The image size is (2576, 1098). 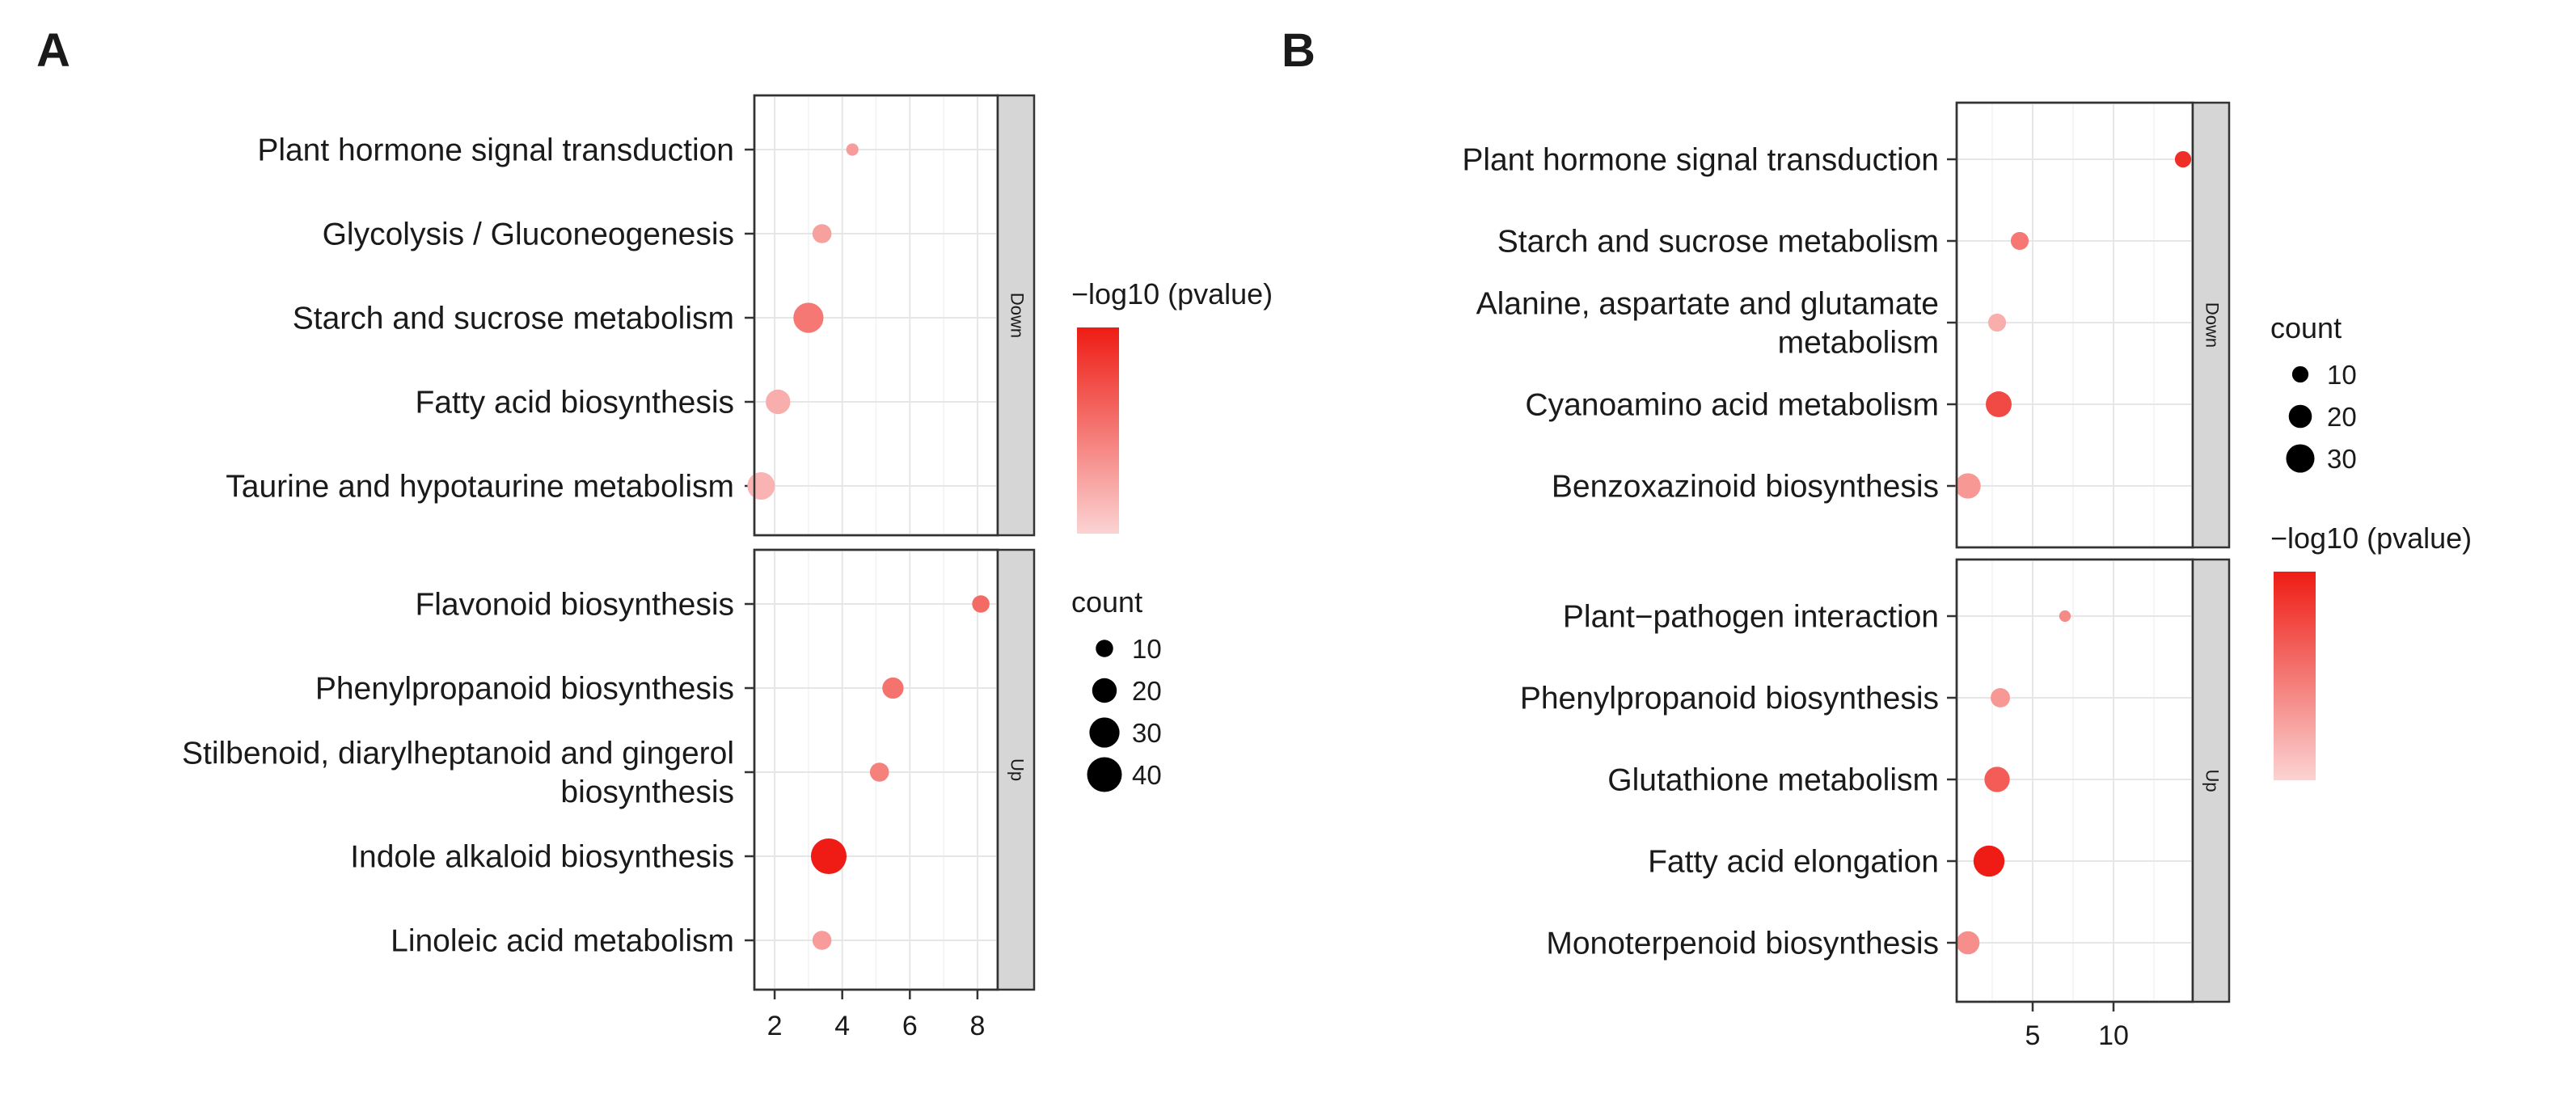 I want to click on x-tick-label: 4, so click(x=842, y=1026).